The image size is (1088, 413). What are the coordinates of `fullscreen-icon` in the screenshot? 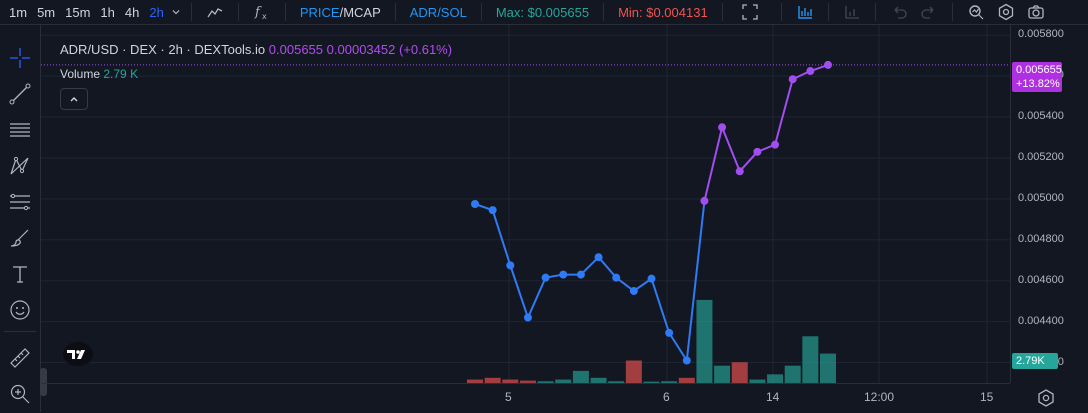 It's located at (750, 12).